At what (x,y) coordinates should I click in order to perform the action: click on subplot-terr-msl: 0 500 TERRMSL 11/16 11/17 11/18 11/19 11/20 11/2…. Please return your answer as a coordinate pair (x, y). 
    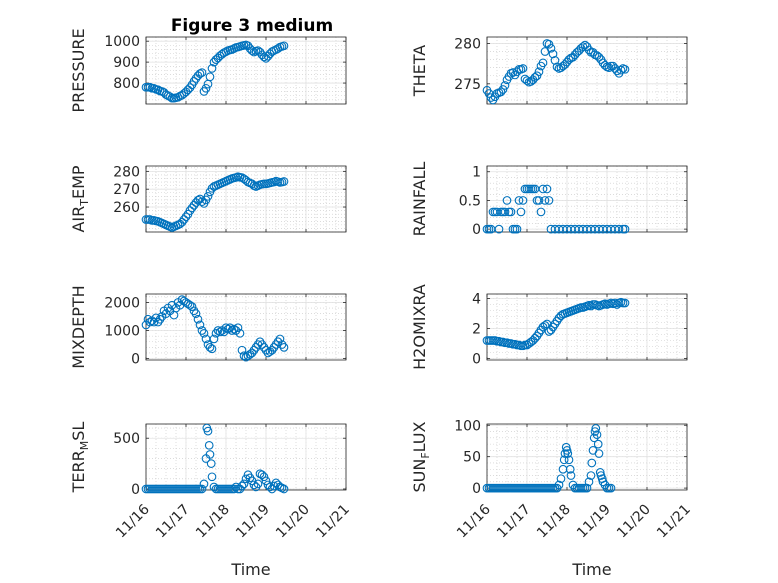
    Looking at the image, I should click on (211, 500).